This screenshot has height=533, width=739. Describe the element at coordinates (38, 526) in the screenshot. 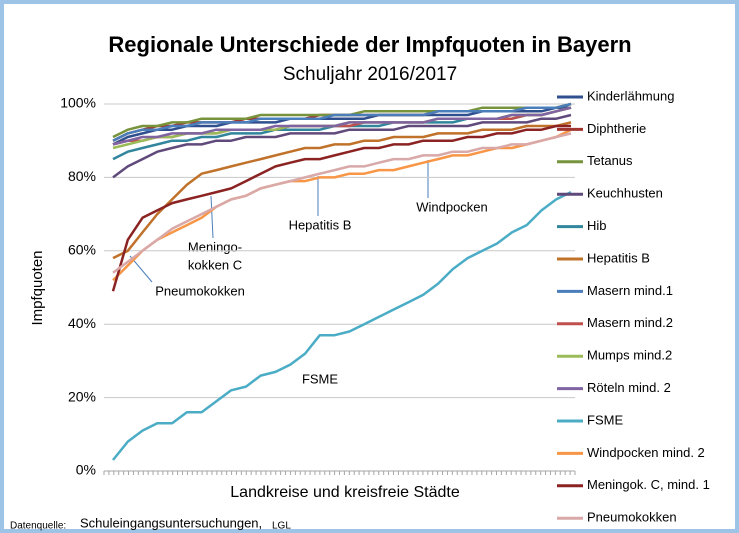

I see `source-label: Datenquelle:` at that location.